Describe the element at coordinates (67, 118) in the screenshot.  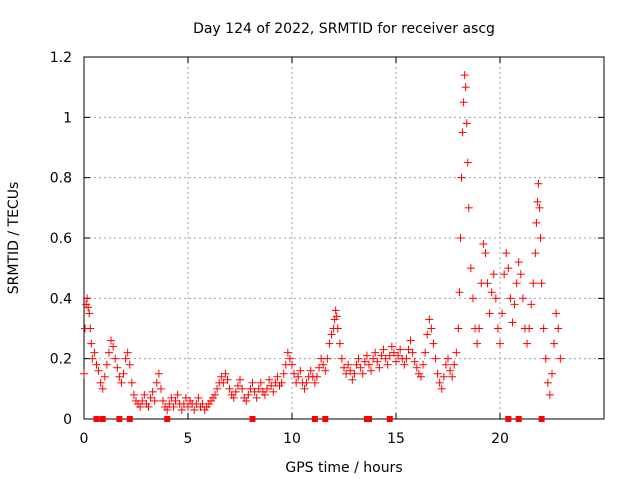
I see `y-tick-label: 1` at that location.